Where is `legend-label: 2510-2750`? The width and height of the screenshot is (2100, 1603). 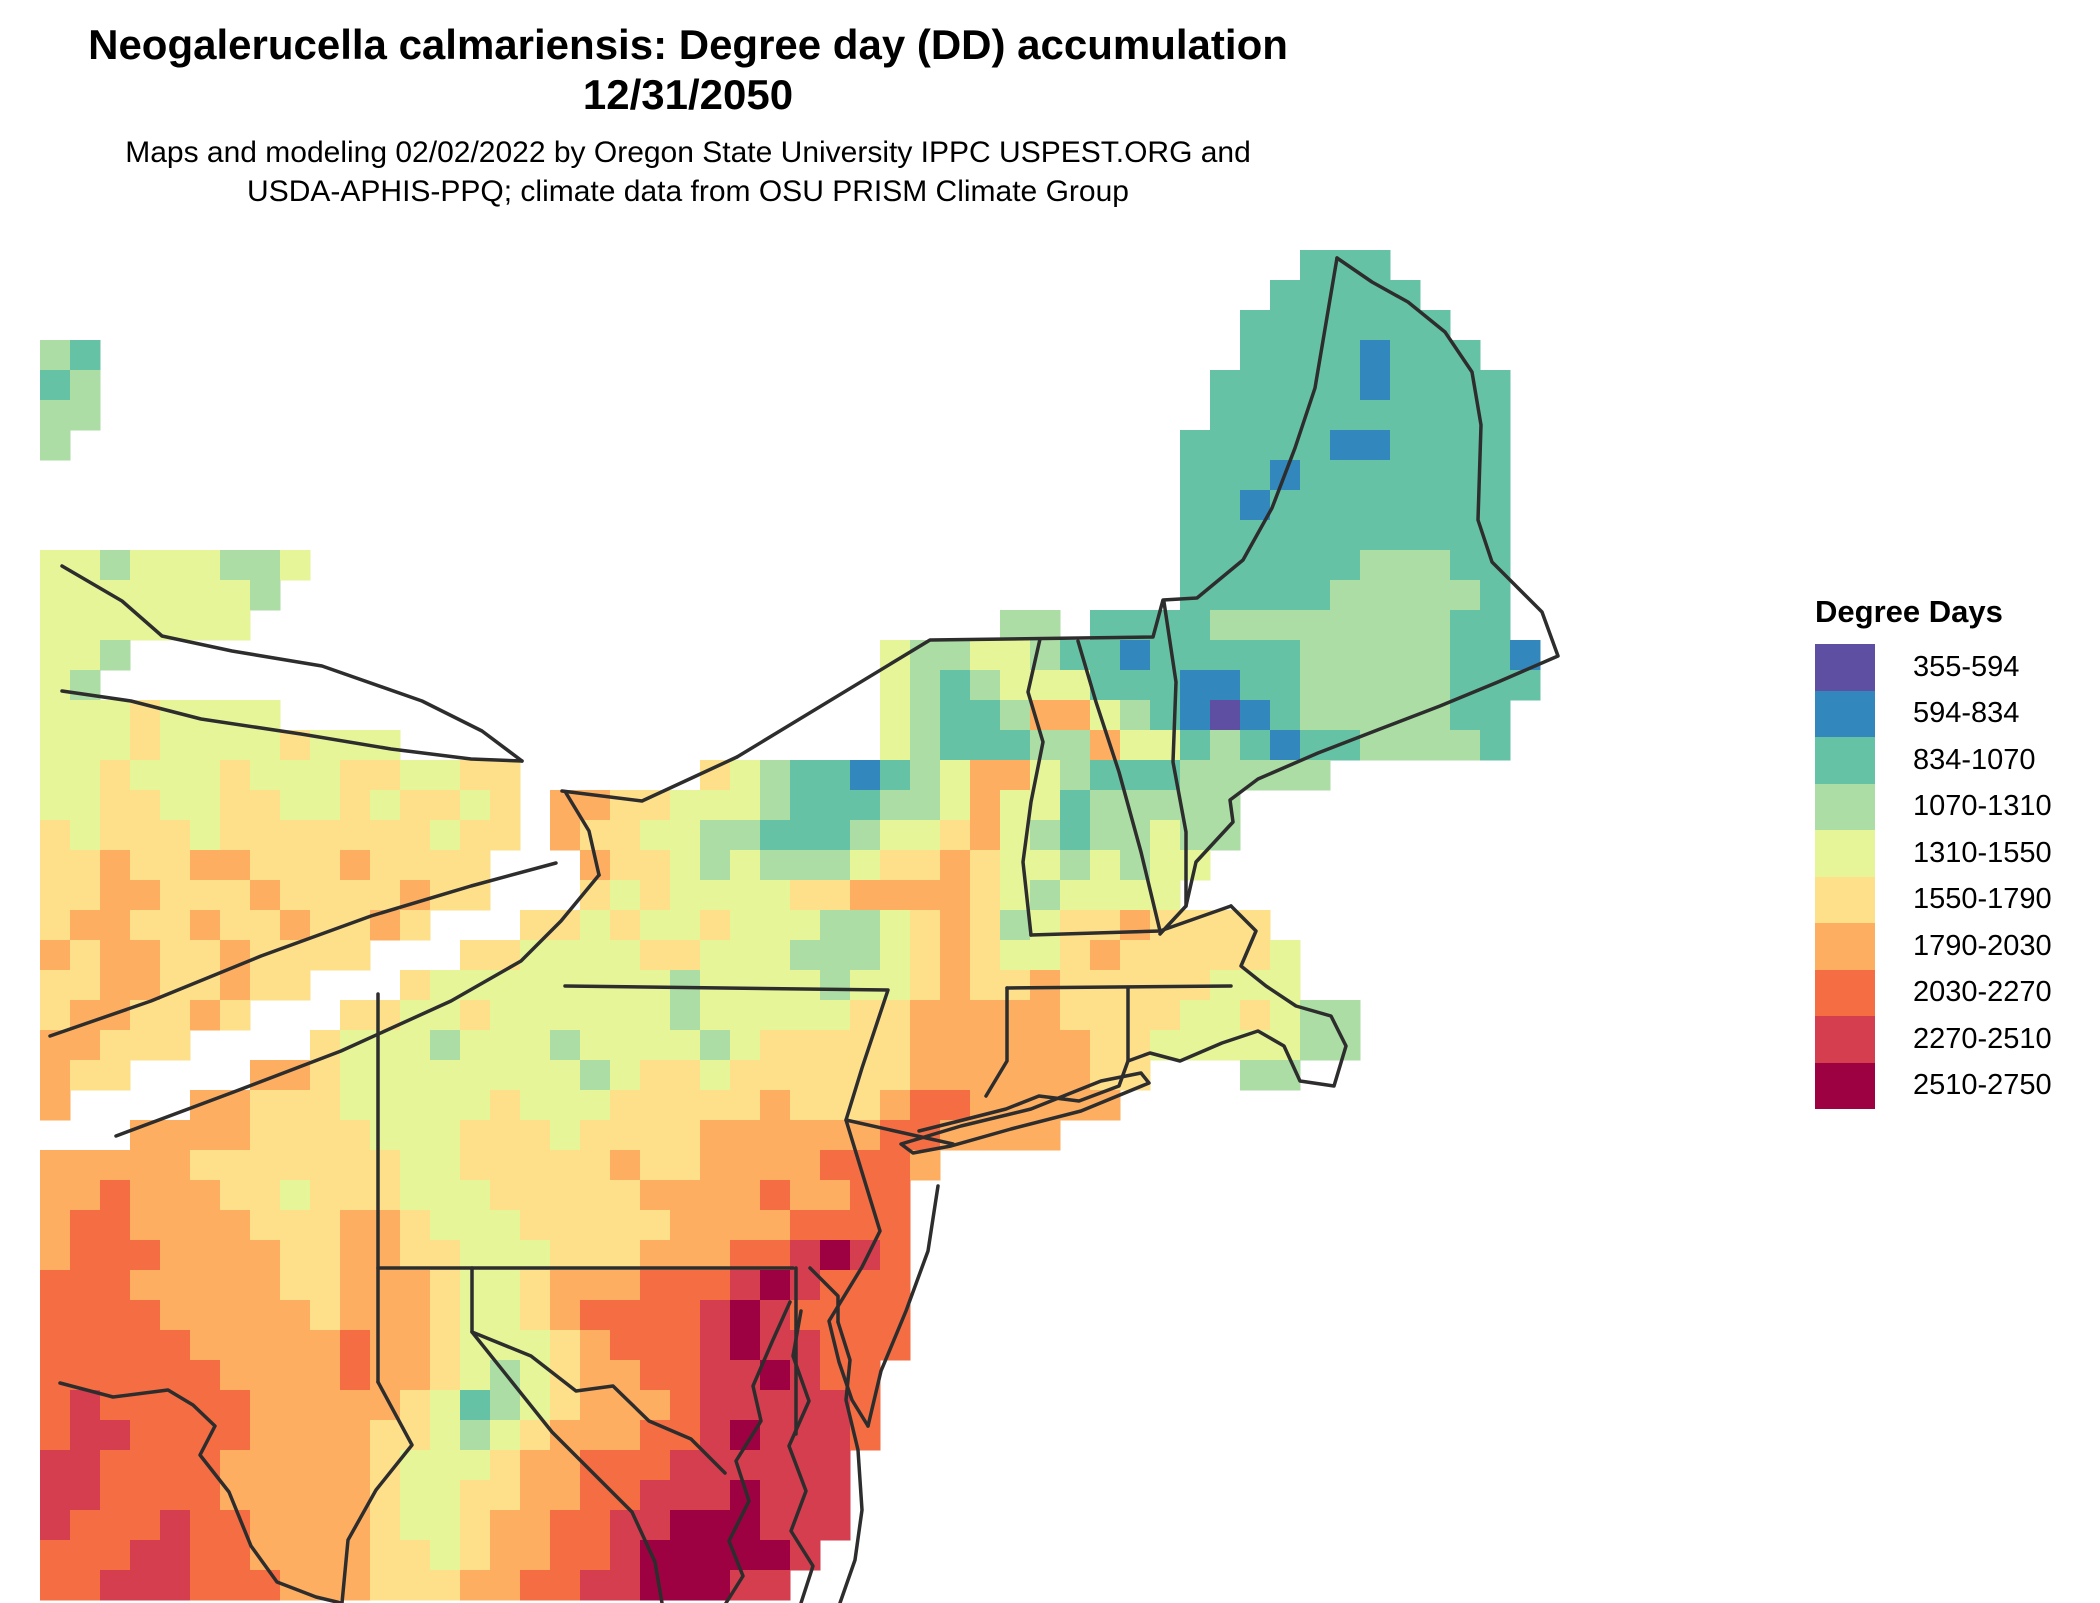 legend-label: 2510-2750 is located at coordinates (1982, 1085).